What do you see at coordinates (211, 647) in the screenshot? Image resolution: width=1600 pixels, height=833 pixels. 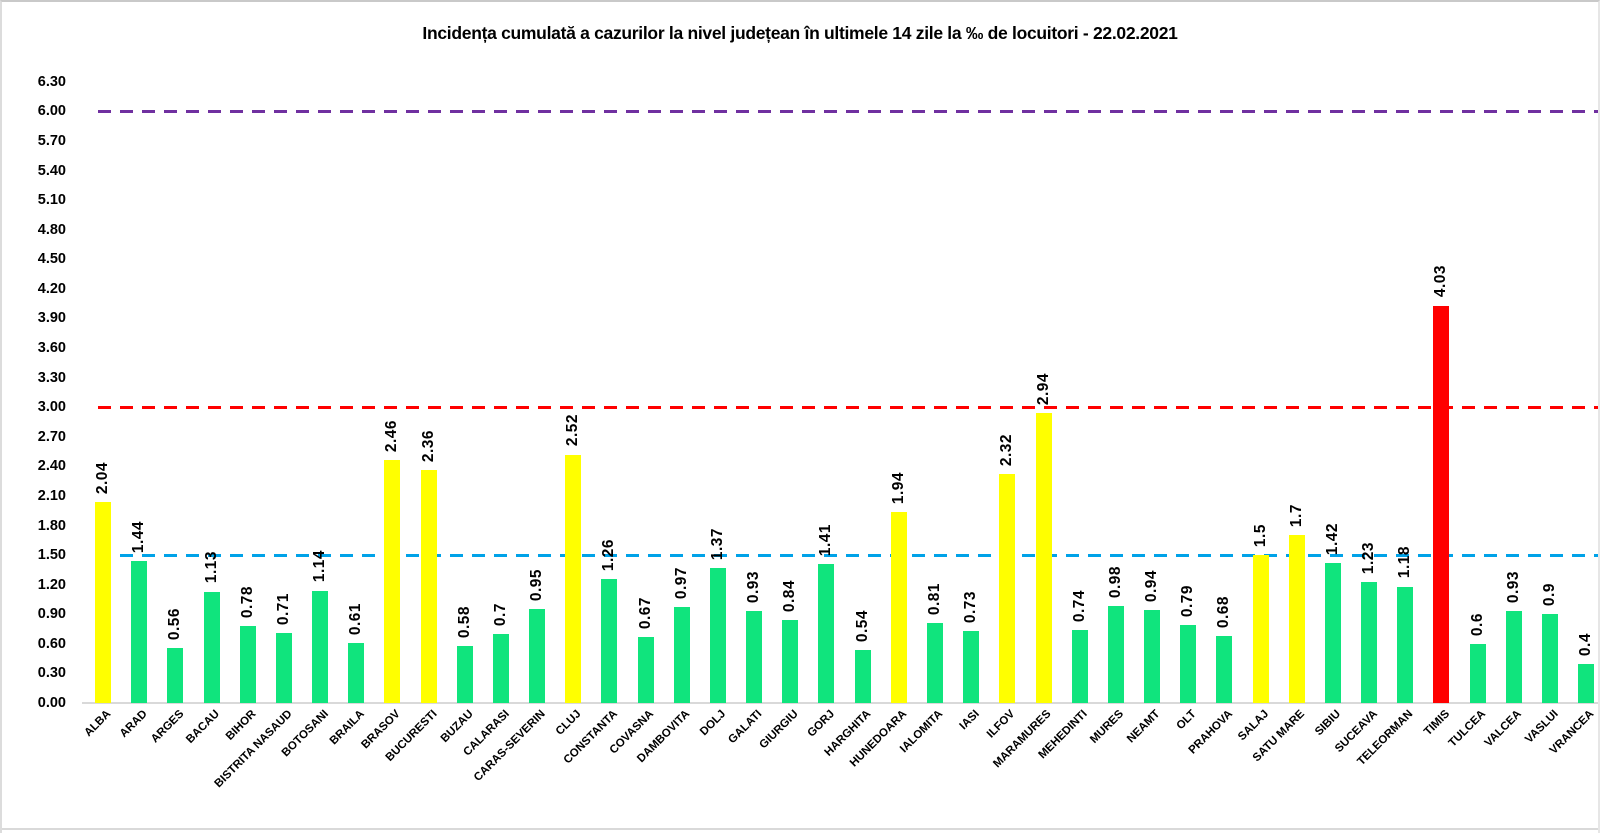 I see `bar-bacau` at bounding box center [211, 647].